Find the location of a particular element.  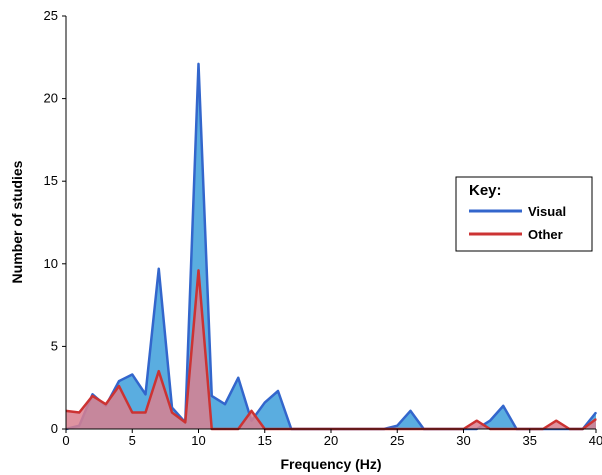

y-axis-ticks: 0 5 10 15 20 25 is located at coordinates (55, 222).